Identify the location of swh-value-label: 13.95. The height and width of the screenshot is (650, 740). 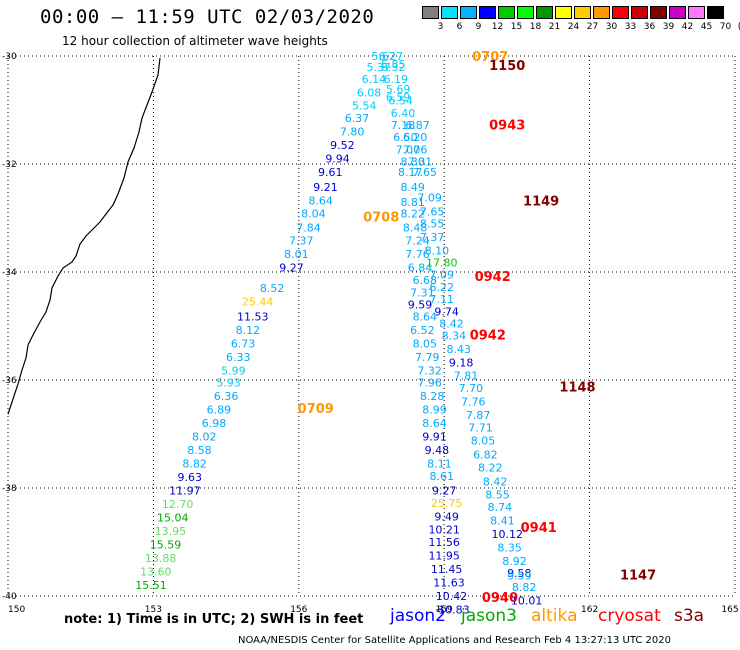
(171, 531).